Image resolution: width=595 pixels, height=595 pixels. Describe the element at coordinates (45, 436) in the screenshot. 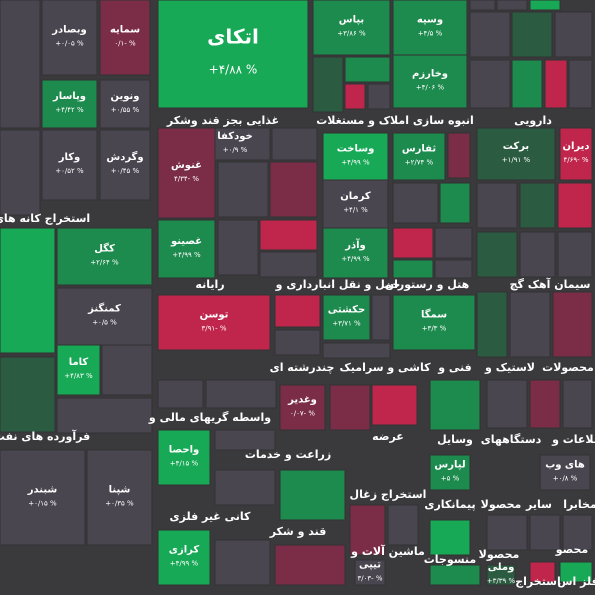

I see `sector-label: فرآورده های نفت` at that location.